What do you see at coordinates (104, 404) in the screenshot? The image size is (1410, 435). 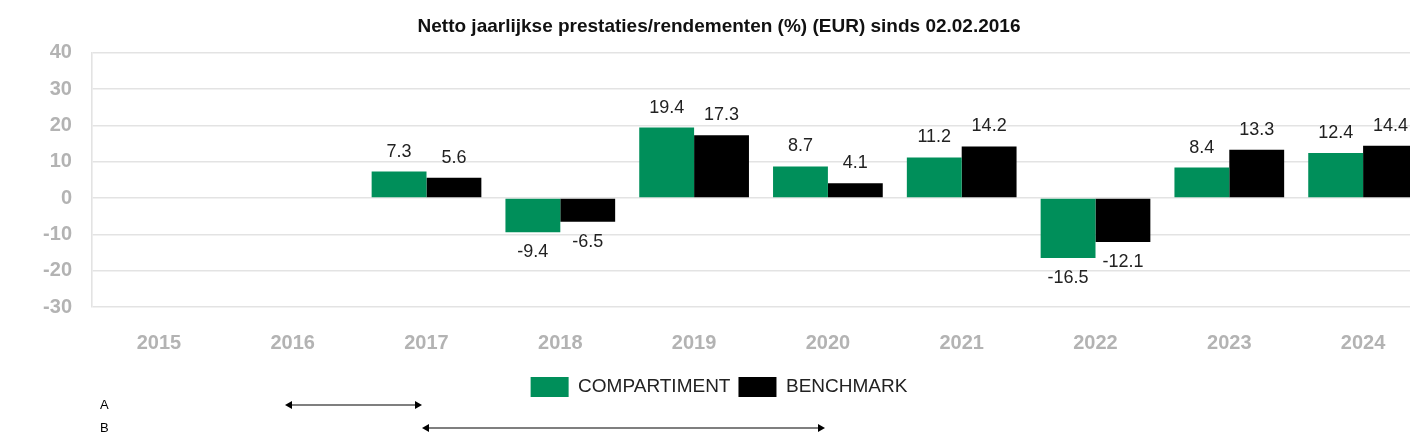 I see `text: A` at bounding box center [104, 404].